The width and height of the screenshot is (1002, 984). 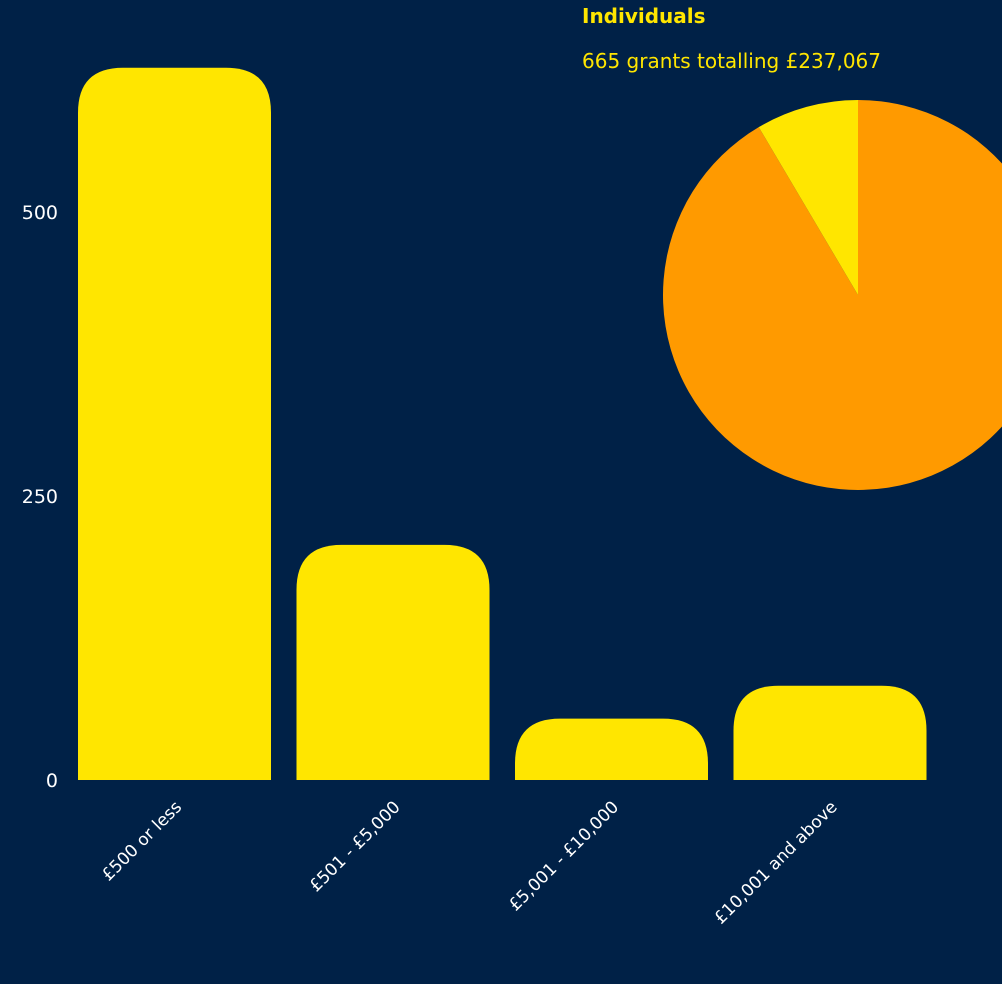 What do you see at coordinates (355, 846) in the screenshot?
I see `x-tick-label-1: £501 - £5,000` at bounding box center [355, 846].